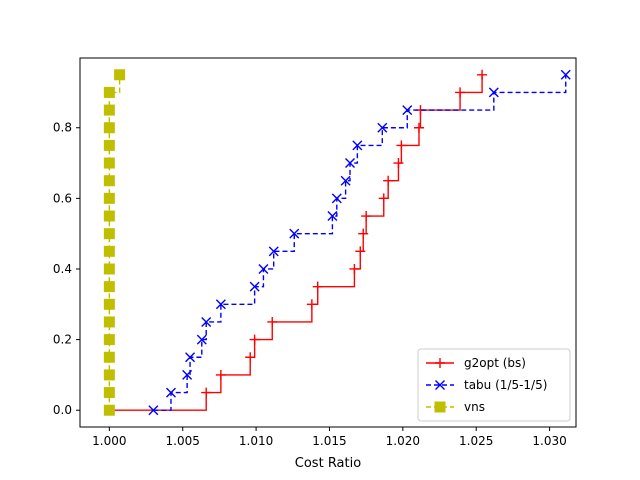 Image resolution: width=640 pixels, height=480 pixels. I want to click on y-axis: 0.0 0.2 0.4 0.6 0.8, so click(66, 269).